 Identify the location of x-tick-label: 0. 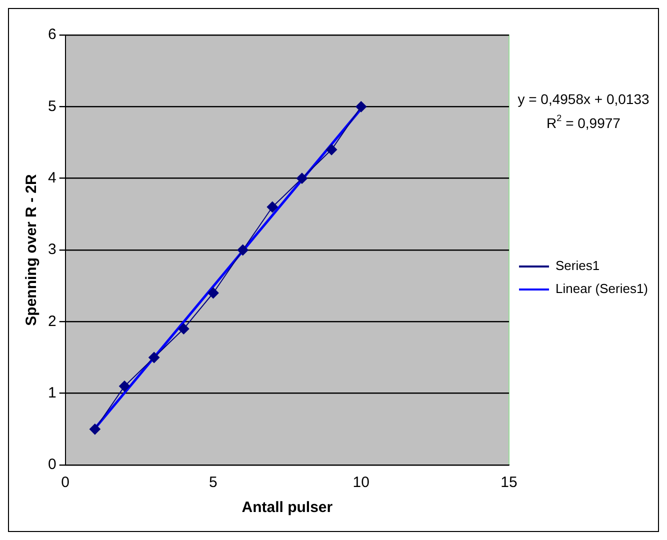
(65, 483).